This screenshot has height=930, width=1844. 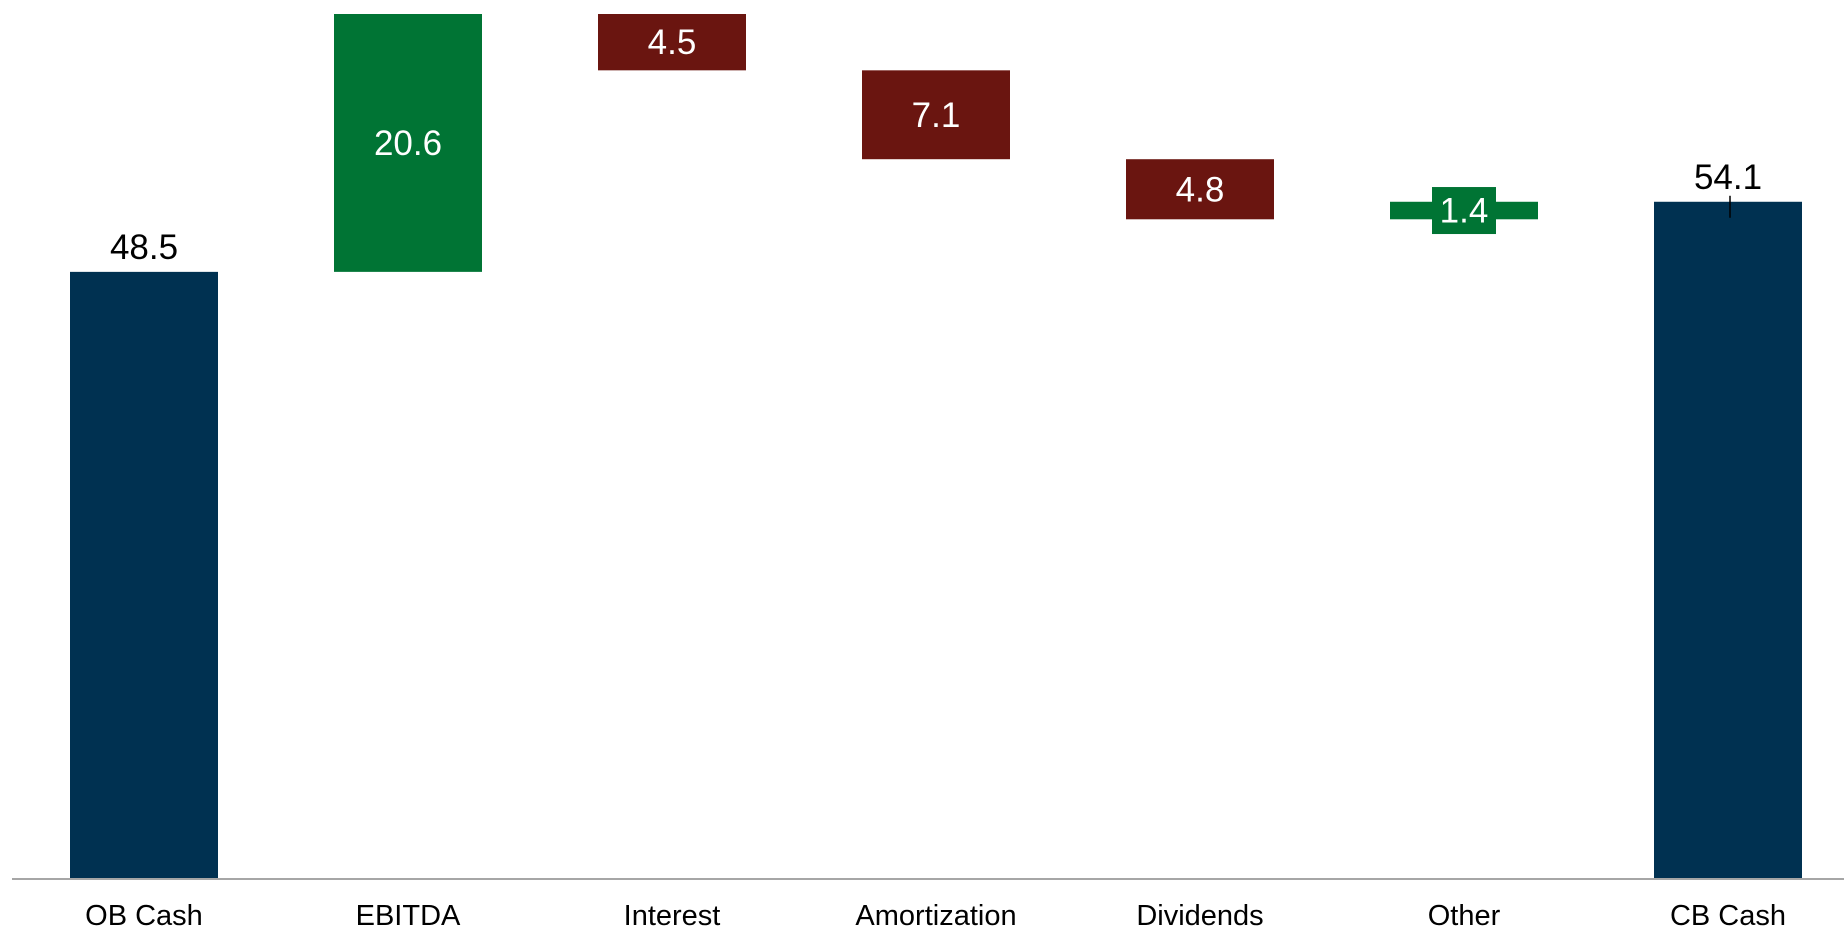 I want to click on bar-dividends, so click(x=1200, y=189).